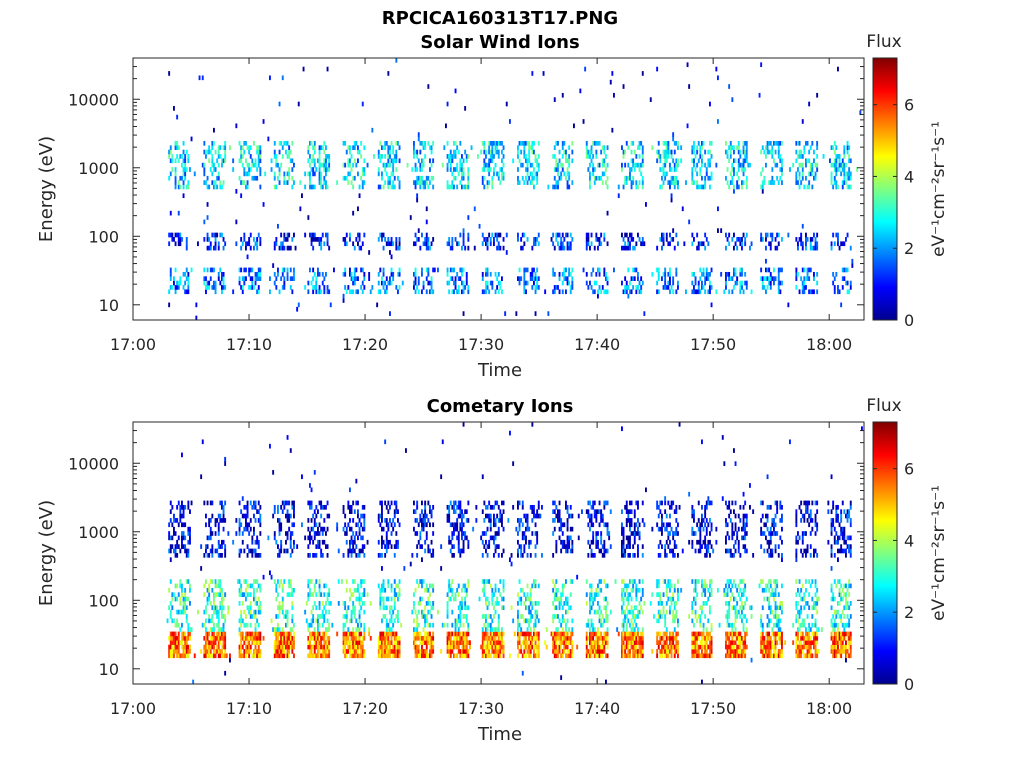  I want to click on y-tick-label: 10, so click(109, 305).